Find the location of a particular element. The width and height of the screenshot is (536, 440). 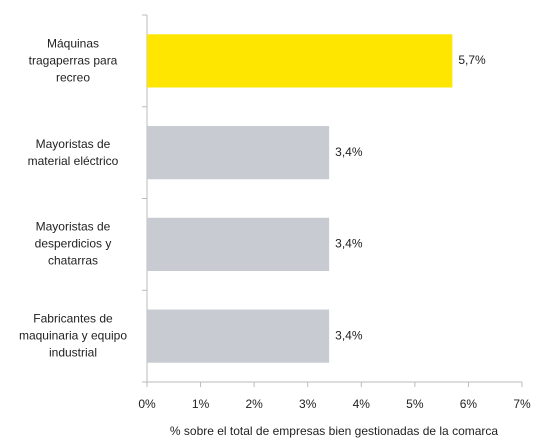

y-tick-label: Mayoristas de desperdicios y chatarras is located at coordinates (73, 243).